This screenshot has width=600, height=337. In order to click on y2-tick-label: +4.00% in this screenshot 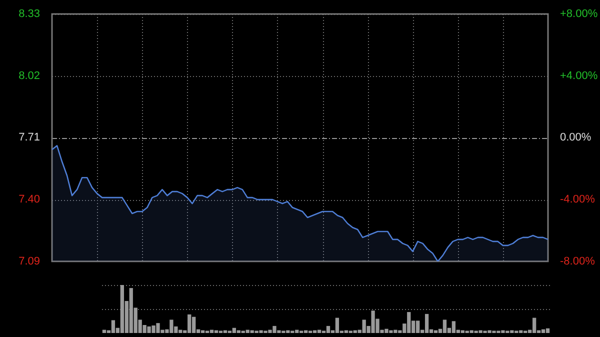, I will do `click(579, 76)`.